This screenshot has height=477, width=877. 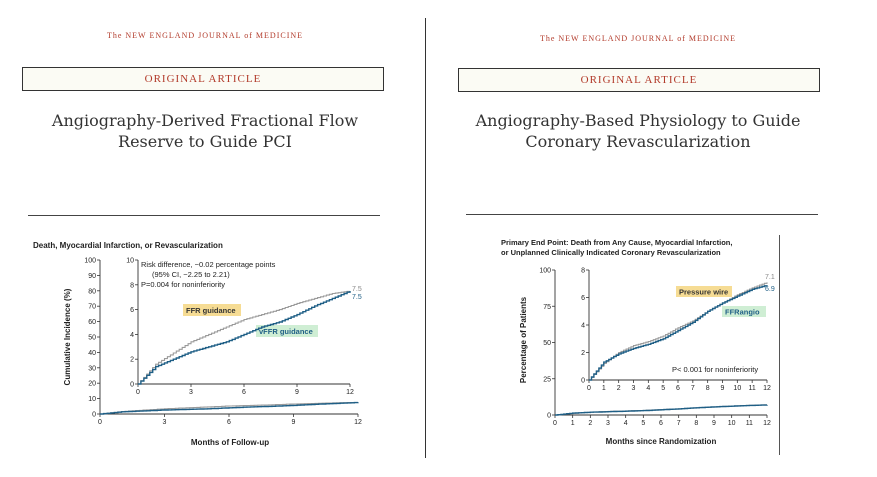 I want to click on right-main-x-tick-label: 12, so click(x=767, y=423).